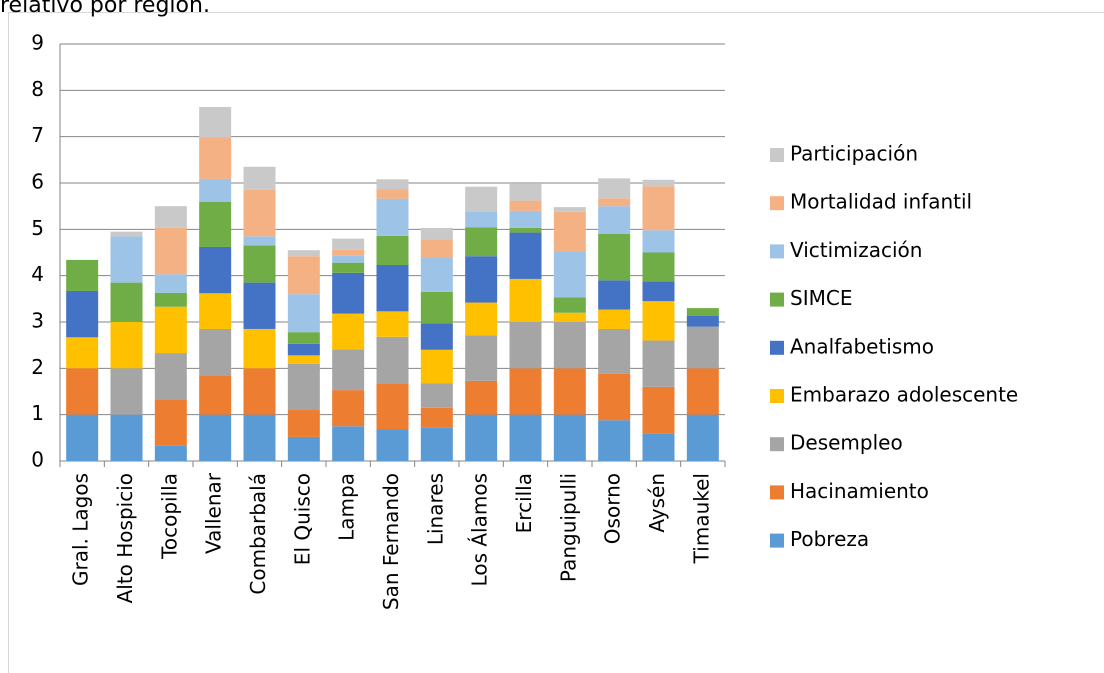 The height and width of the screenshot is (673, 1104). Describe the element at coordinates (862, 346) in the screenshot. I see `legend-label: Analfabetismo` at that location.